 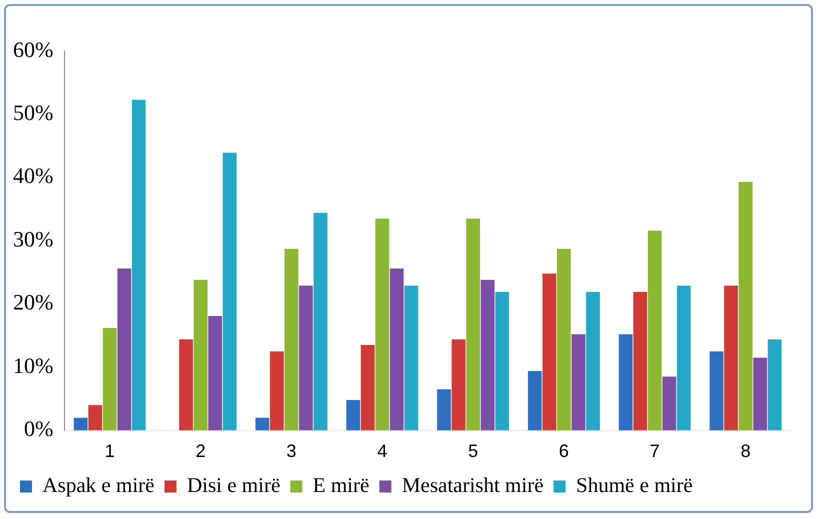 I want to click on x-tick-label: 7, so click(x=655, y=451).